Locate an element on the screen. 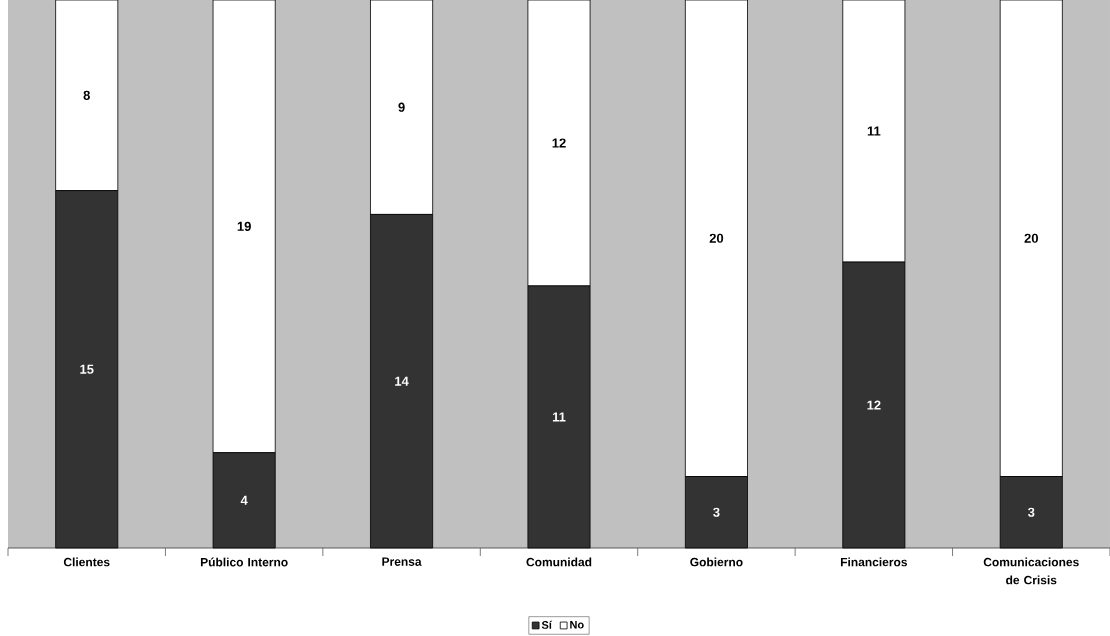 The height and width of the screenshot is (636, 1110). data-label: 9 is located at coordinates (401, 107).